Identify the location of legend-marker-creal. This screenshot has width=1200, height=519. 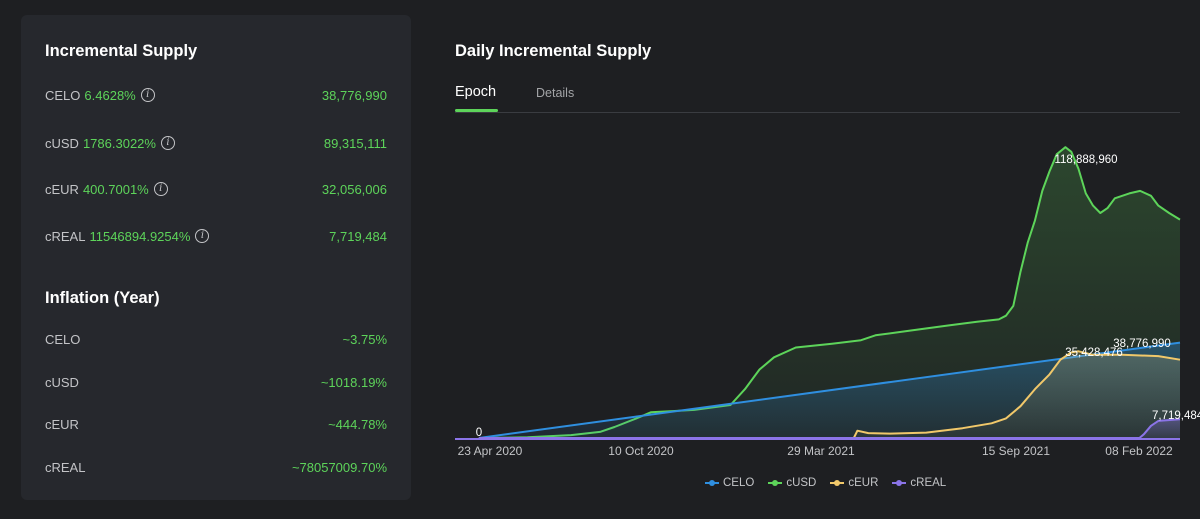
(899, 483).